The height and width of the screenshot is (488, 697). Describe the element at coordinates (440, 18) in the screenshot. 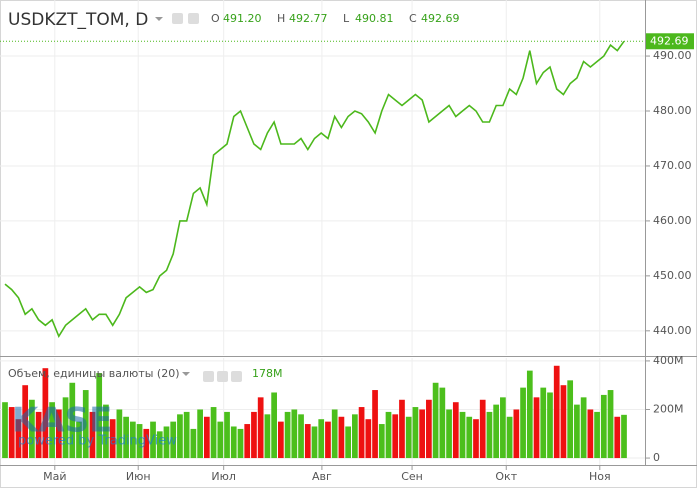

I see `ohlc-value: 492.69` at that location.